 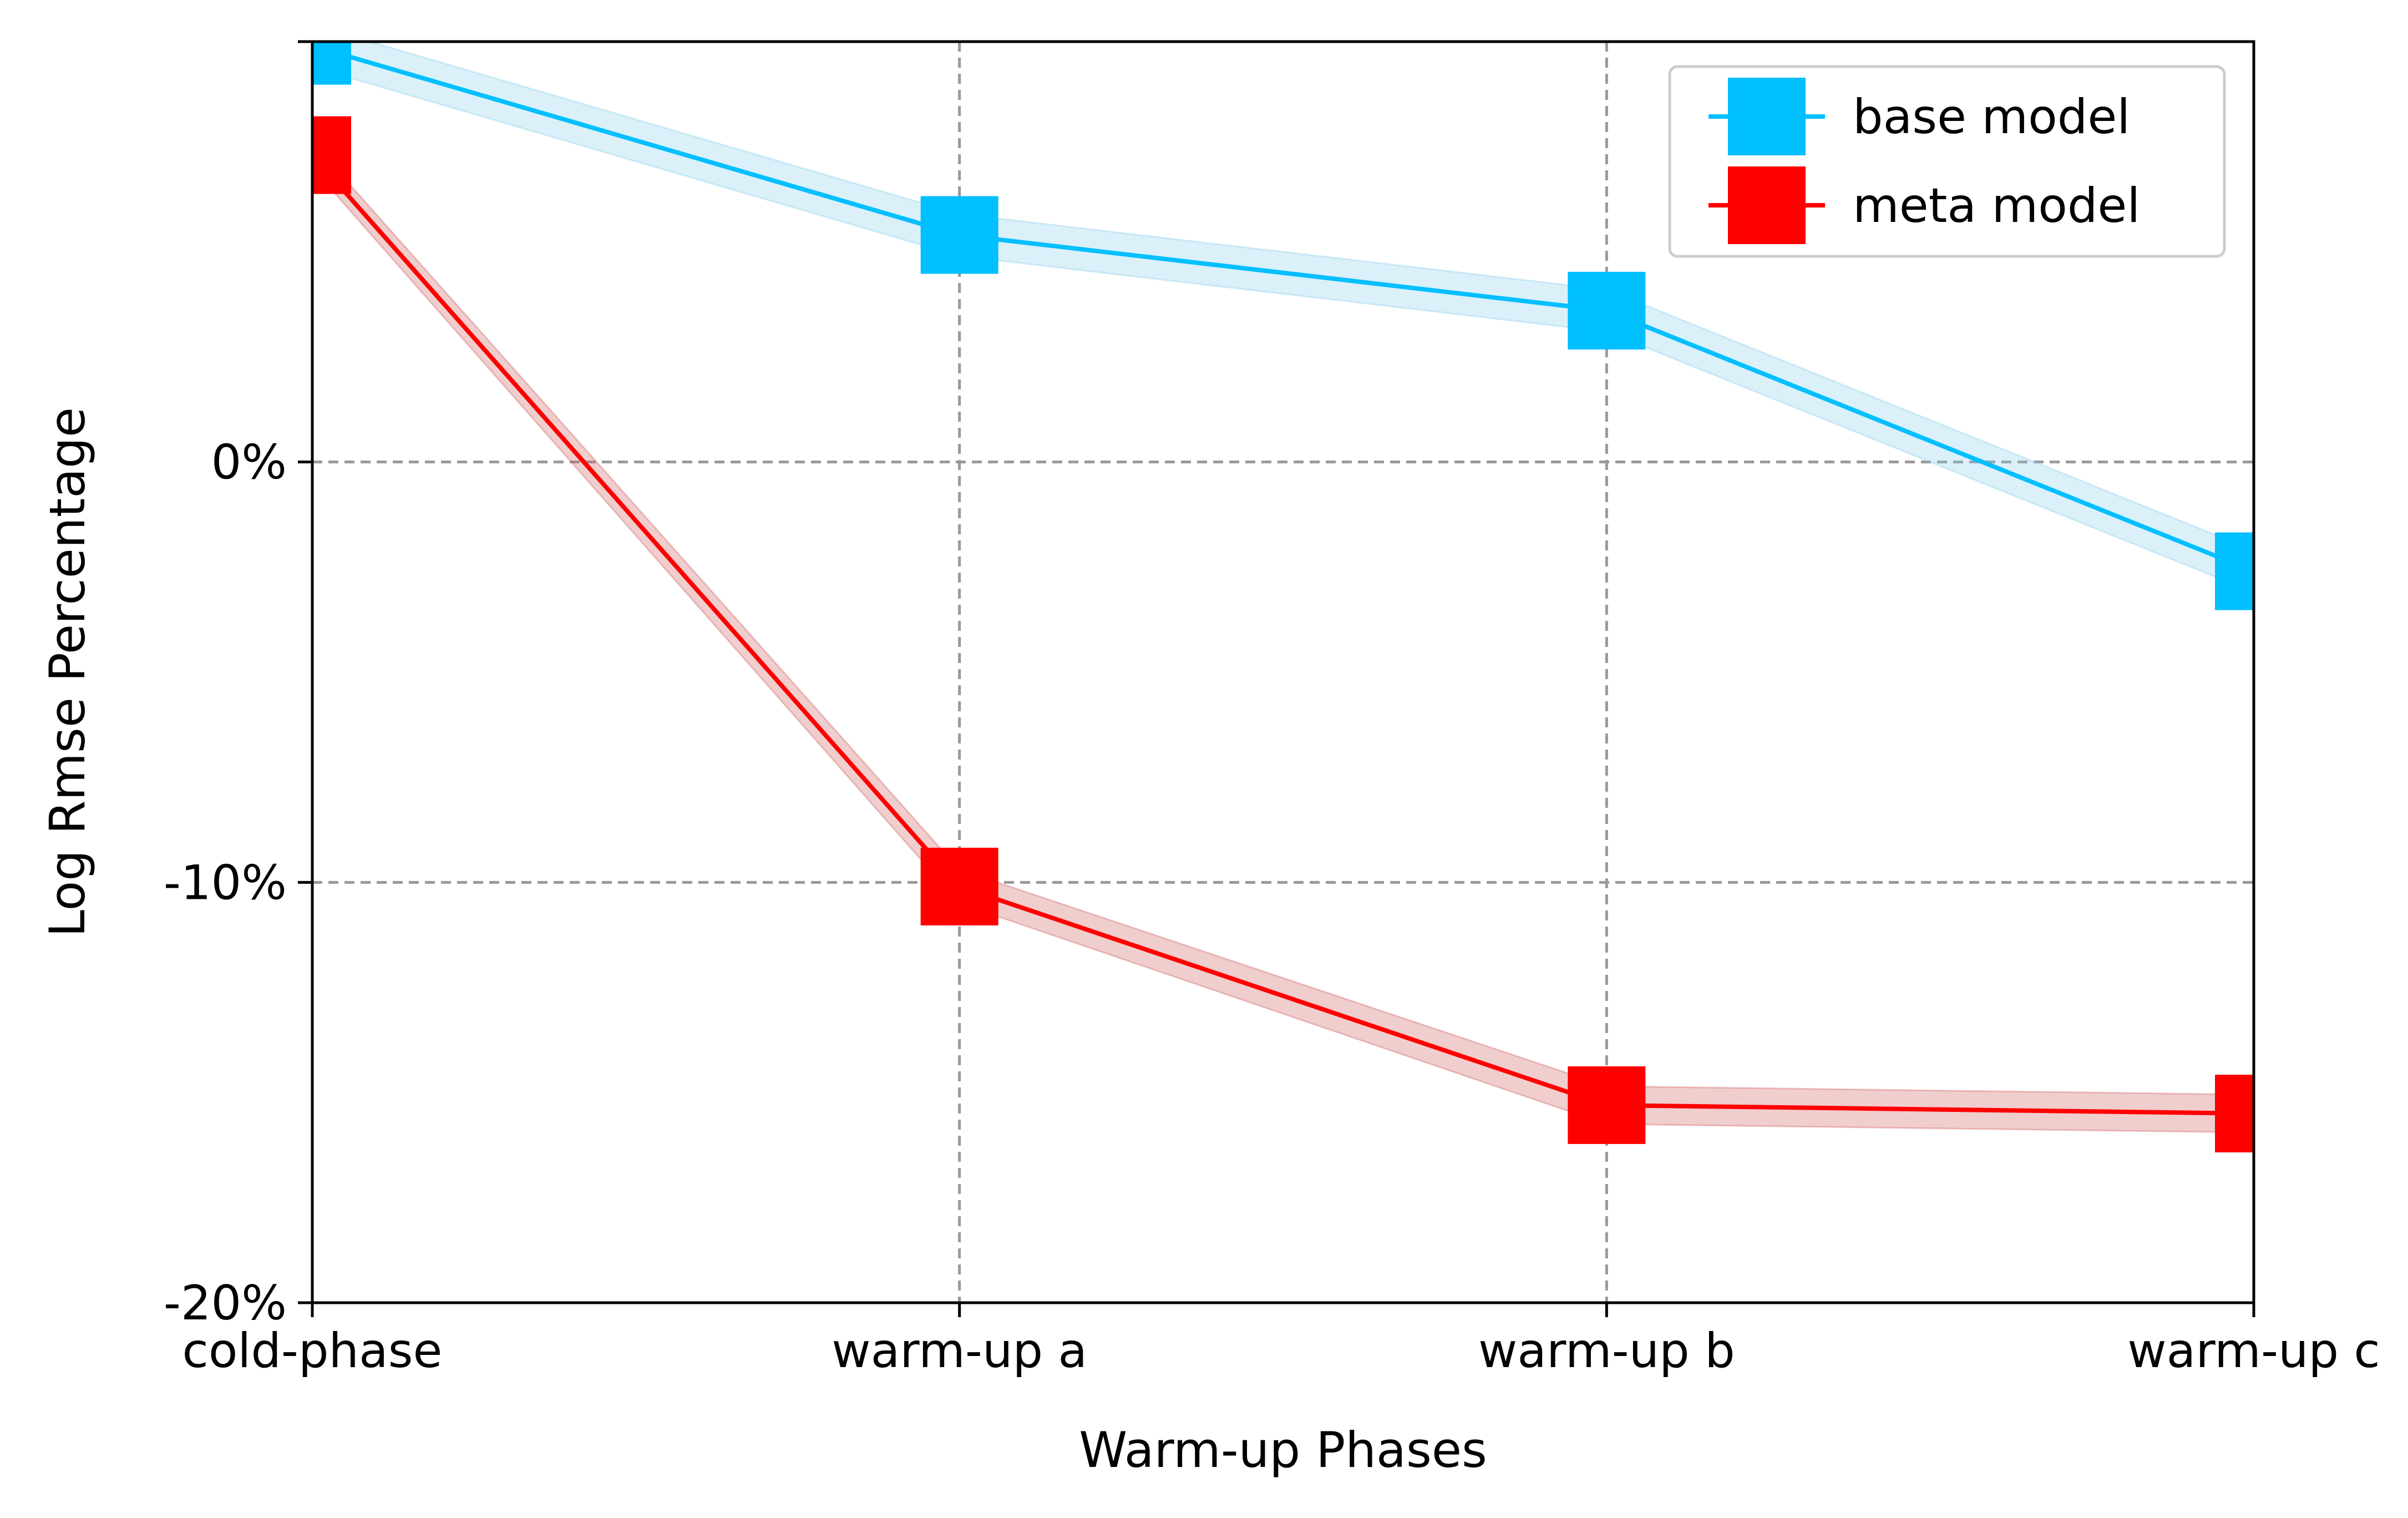 What do you see at coordinates (1992, 117) in the screenshot?
I see `legend-label-base-model: base model` at bounding box center [1992, 117].